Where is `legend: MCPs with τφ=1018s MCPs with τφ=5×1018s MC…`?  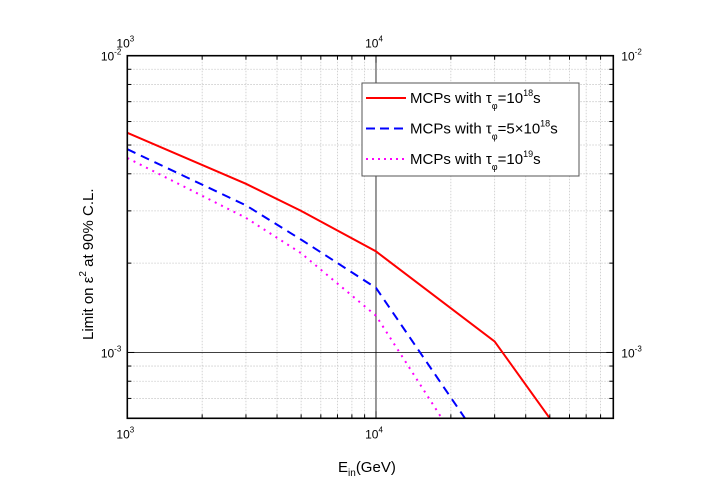 legend: MCPs with τφ=1018s MCPs with τφ=5×1018s MC… is located at coordinates (470, 129).